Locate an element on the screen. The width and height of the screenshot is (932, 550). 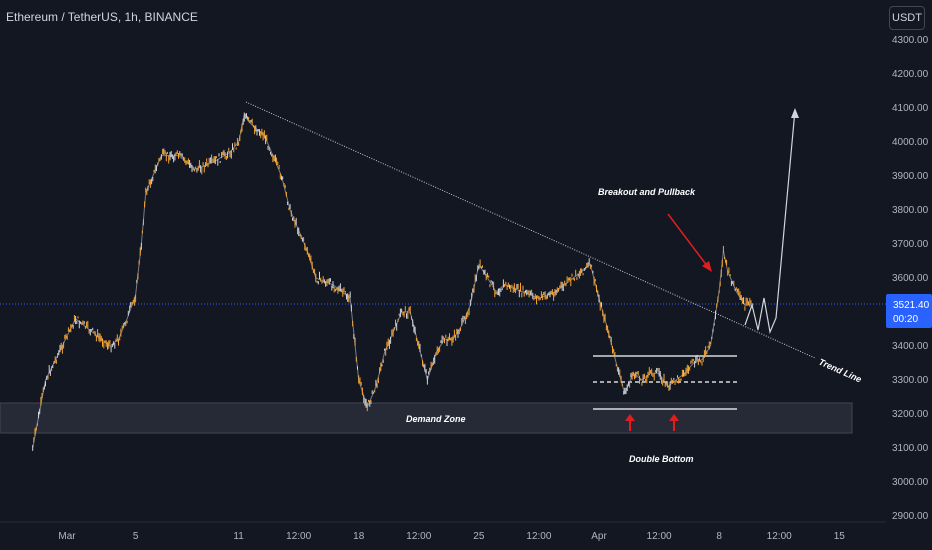
time-tick-label: 18 is located at coordinates (359, 536).